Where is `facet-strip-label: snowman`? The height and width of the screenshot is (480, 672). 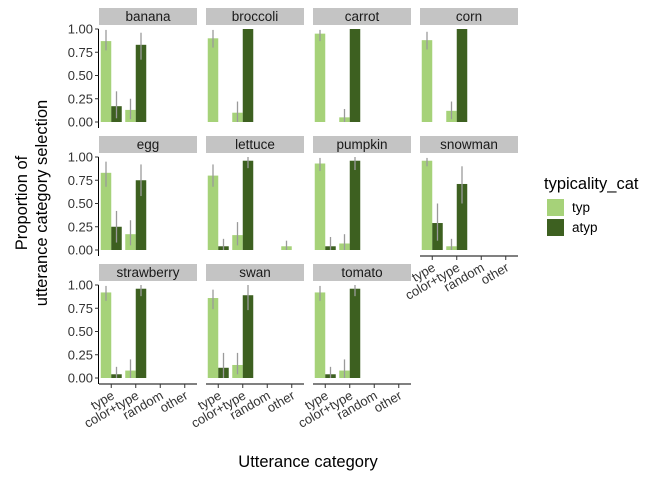 facet-strip-label: snowman is located at coordinates (469, 144).